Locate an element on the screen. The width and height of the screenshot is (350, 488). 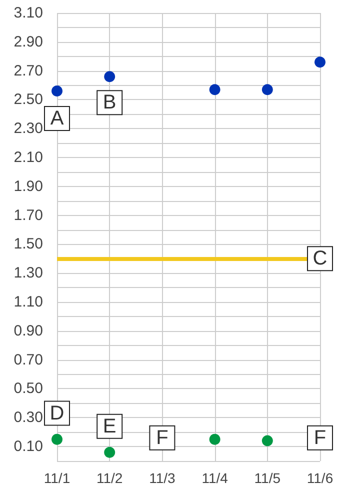
x-tick-label: 11/5 is located at coordinates (267, 478).